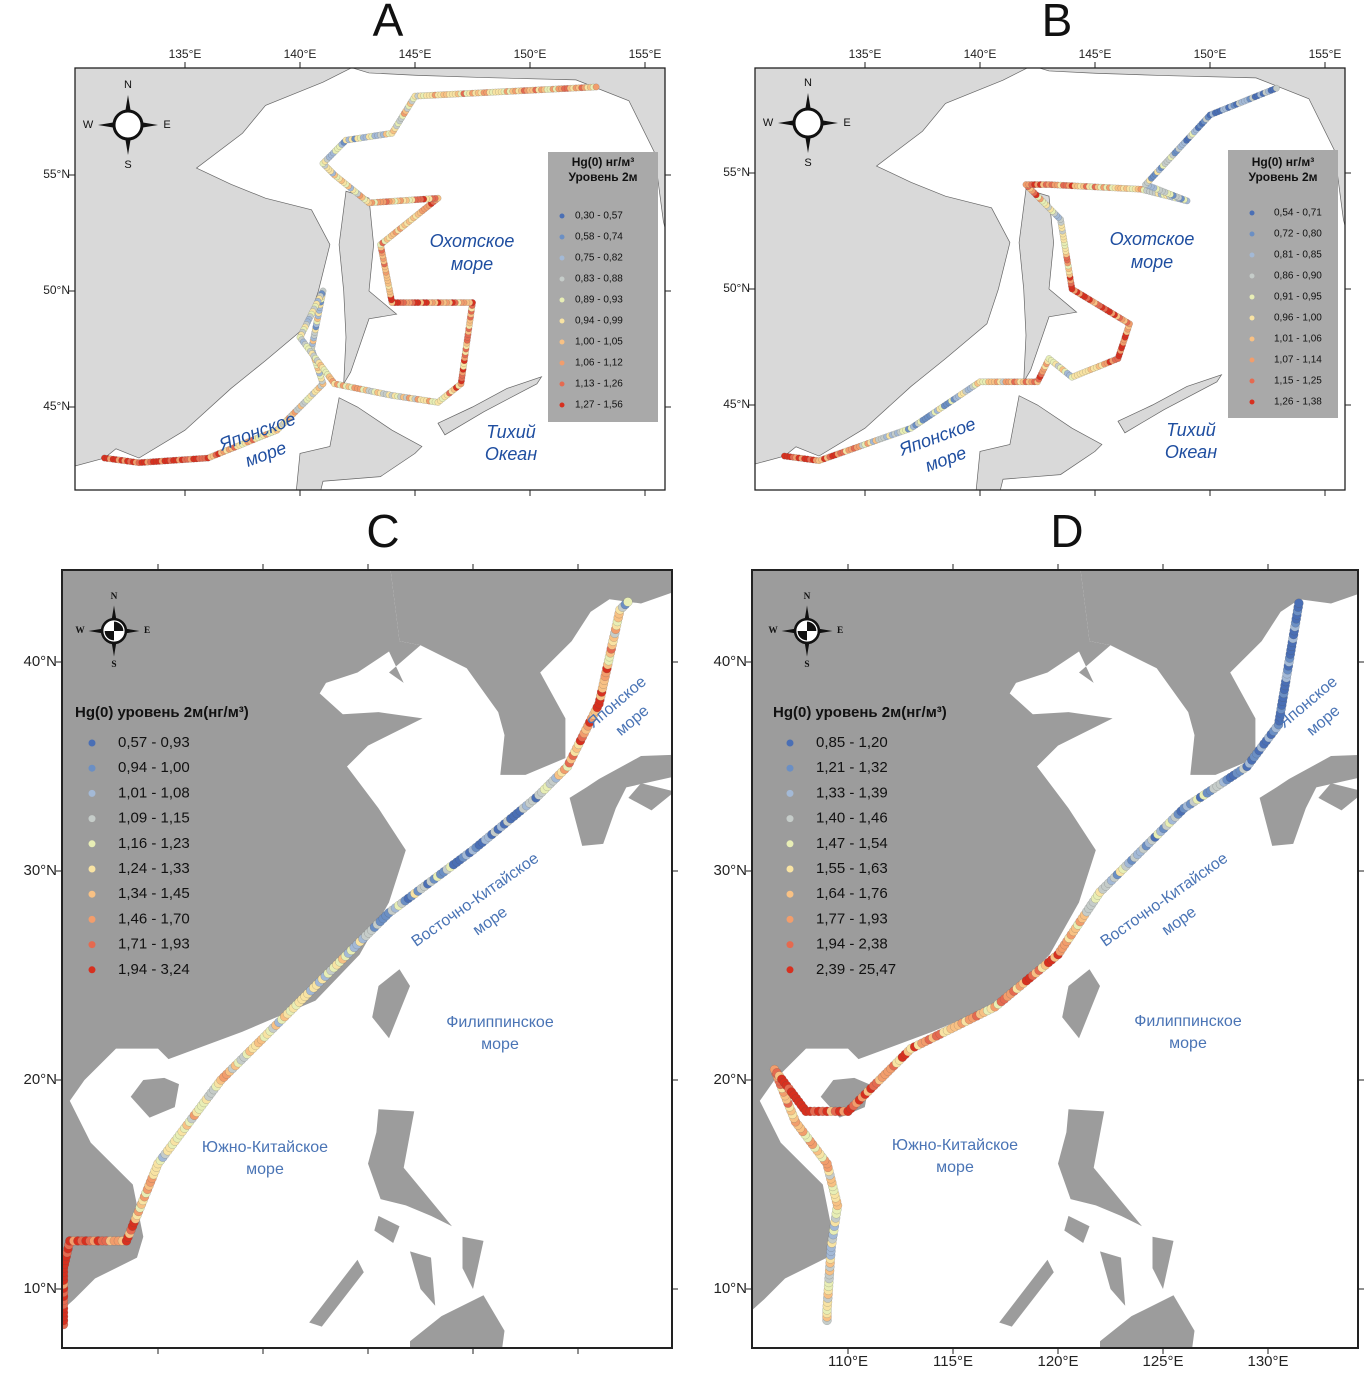 The width and height of the screenshot is (1366, 1374). What do you see at coordinates (500, 1033) in the screenshot?
I see `sea-label: Филиппинское море` at bounding box center [500, 1033].